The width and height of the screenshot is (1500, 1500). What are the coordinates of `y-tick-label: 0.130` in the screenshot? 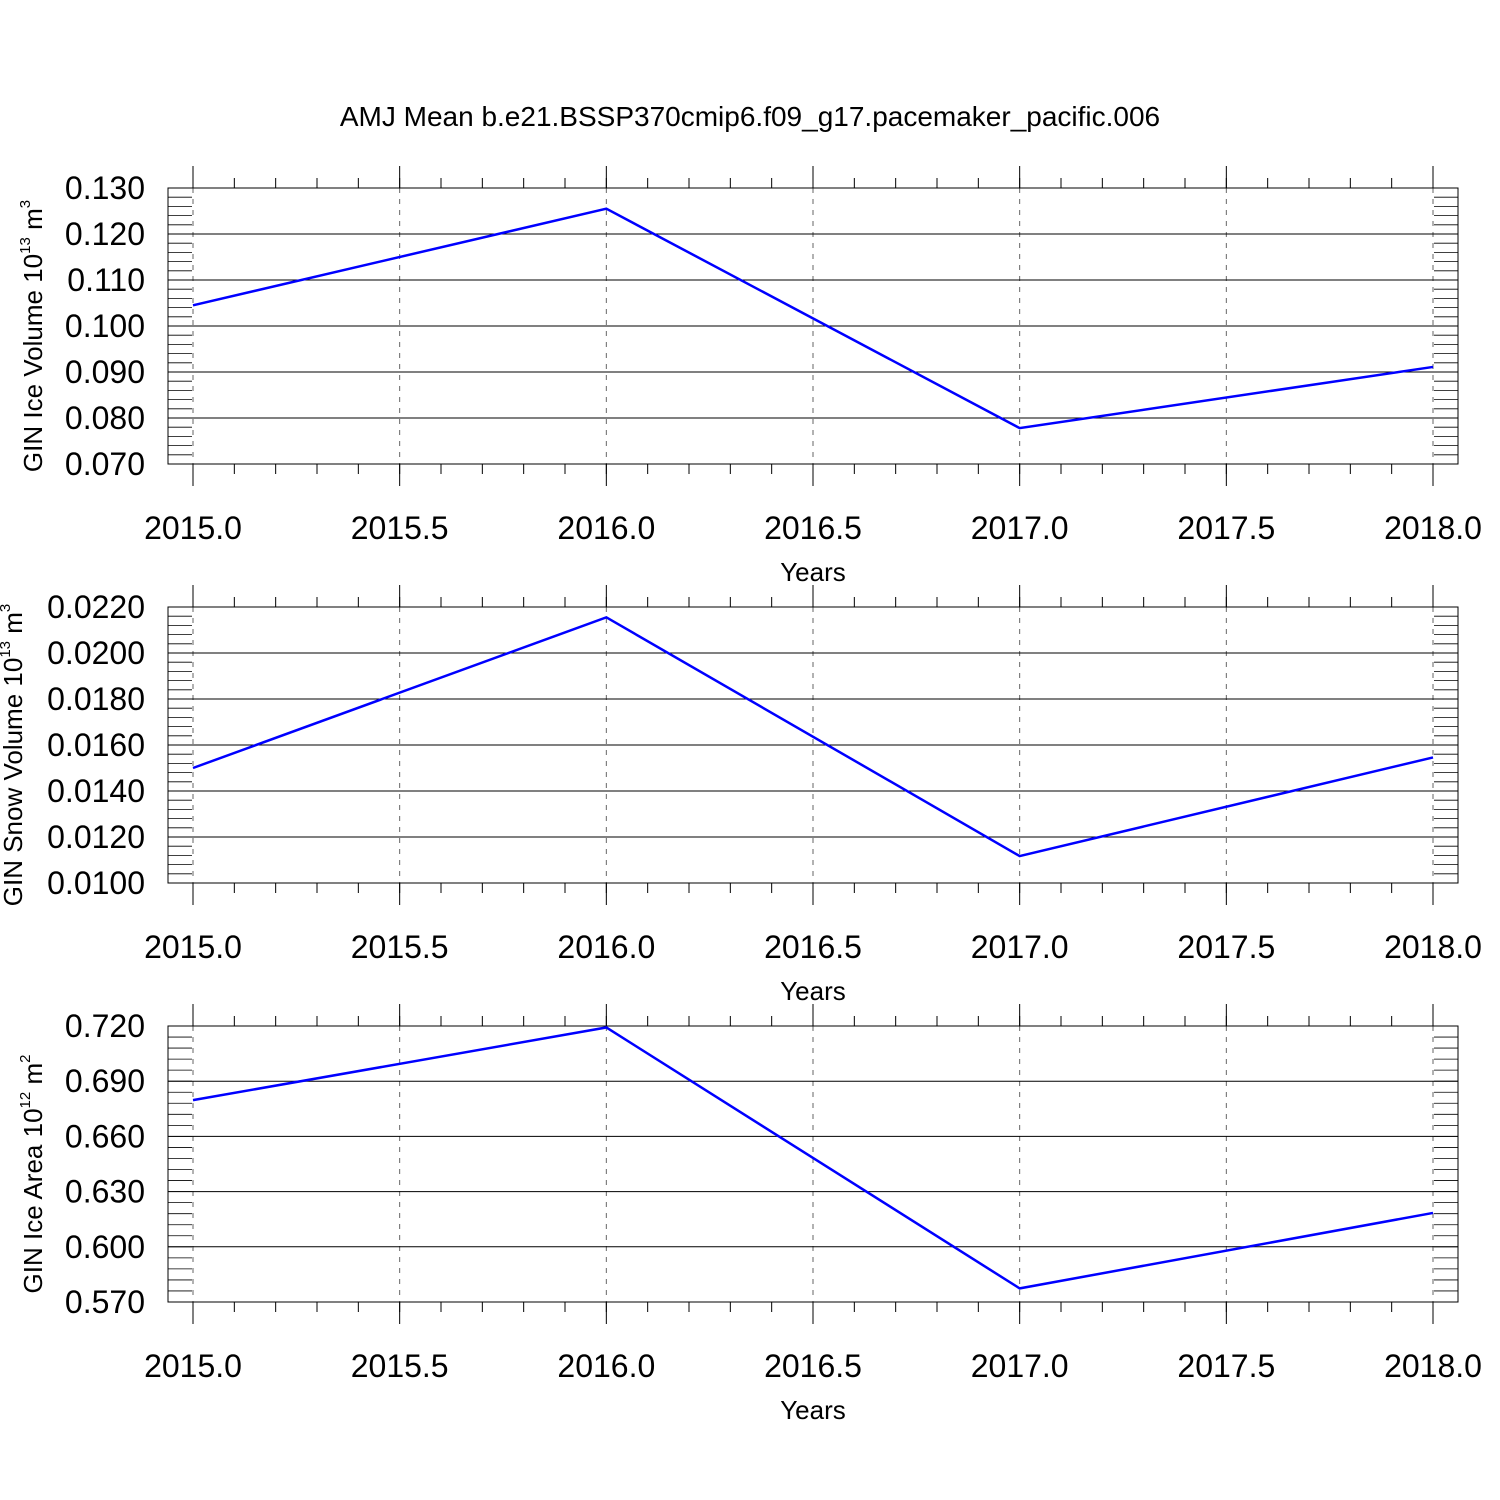 It's located at (105, 188).